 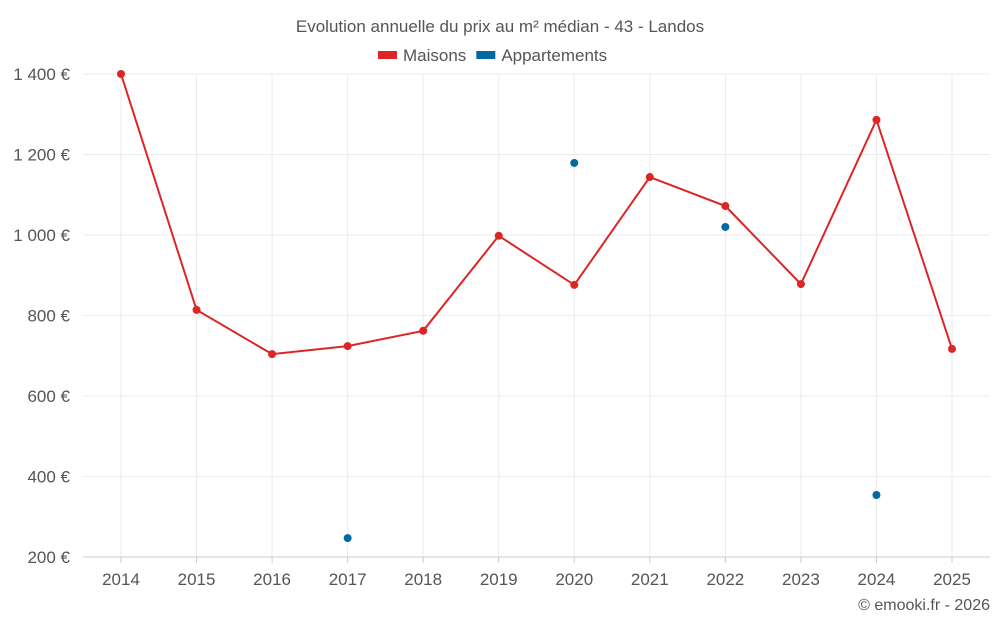 What do you see at coordinates (725, 579) in the screenshot?
I see `x-tick-label: 2022` at bounding box center [725, 579].